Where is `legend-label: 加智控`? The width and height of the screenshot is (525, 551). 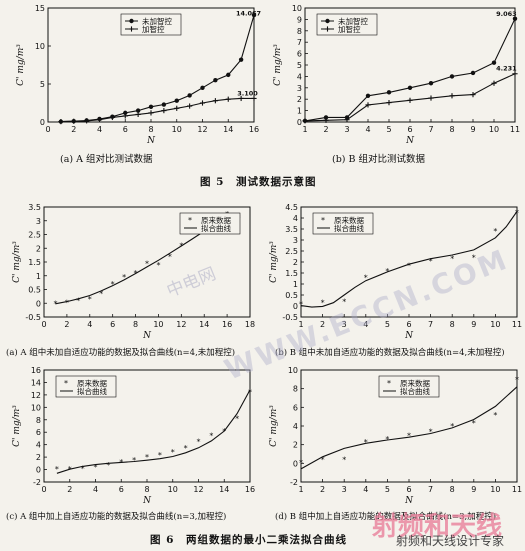 legend-label: 加智控 is located at coordinates (349, 29).